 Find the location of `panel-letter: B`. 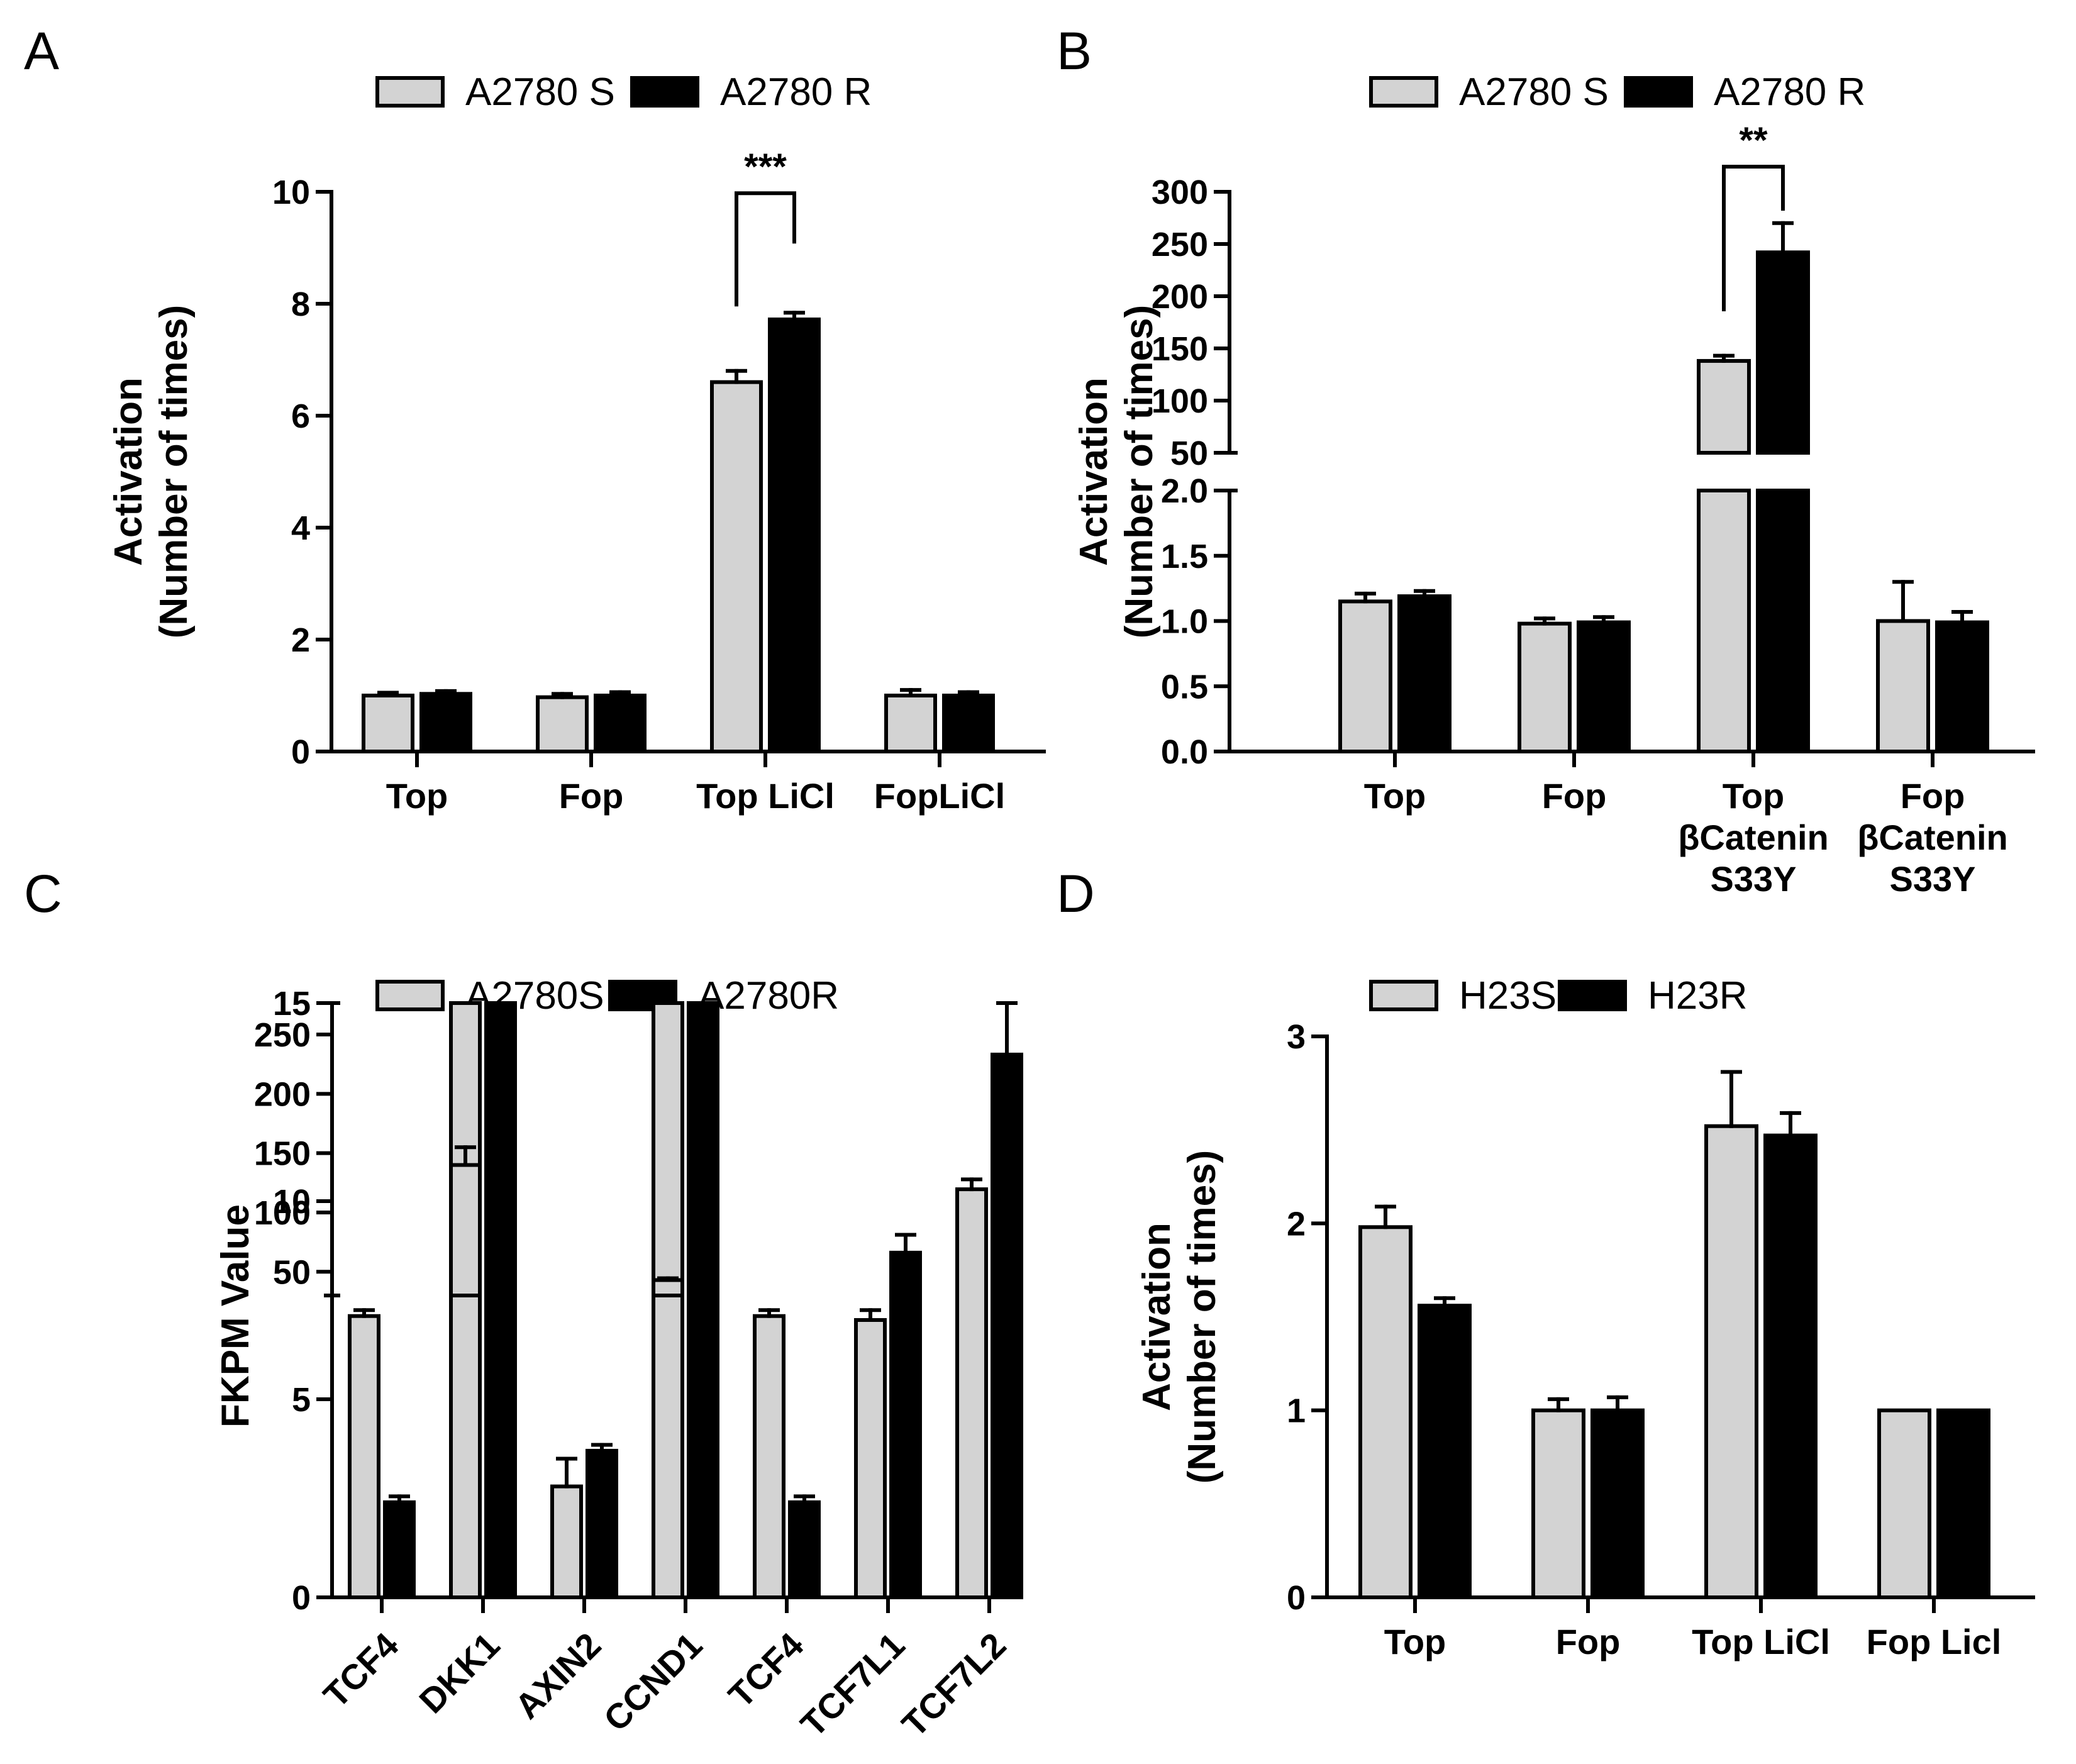

panel-letter: B is located at coordinates (1074, 51).